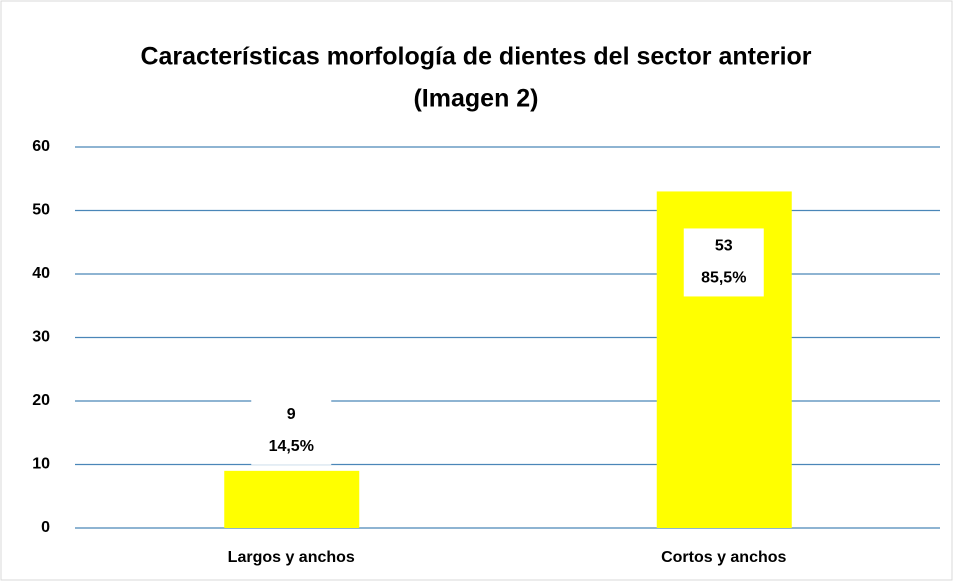 This screenshot has width=953, height=581. Describe the element at coordinates (723, 278) in the screenshot. I see `data-label: 85,5%` at that location.